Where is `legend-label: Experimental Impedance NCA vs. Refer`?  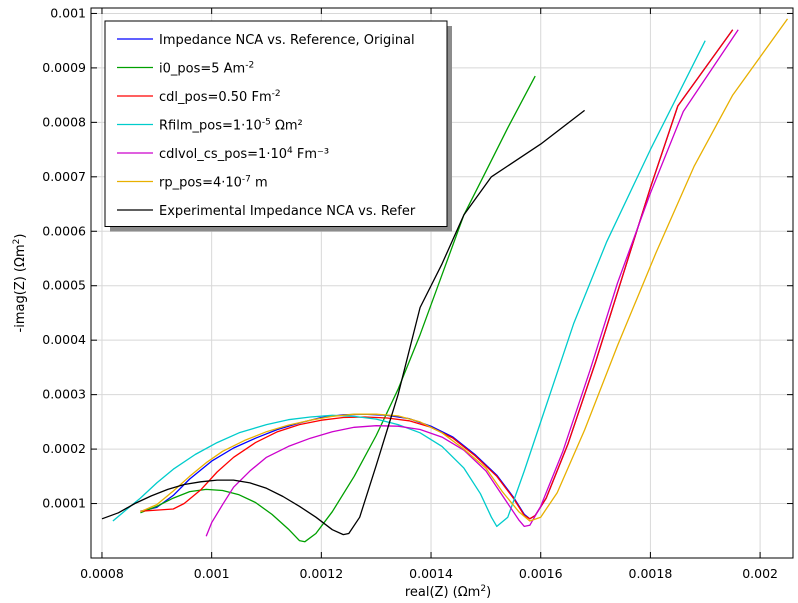 legend-label: Experimental Impedance NCA vs. Refer is located at coordinates (287, 211).